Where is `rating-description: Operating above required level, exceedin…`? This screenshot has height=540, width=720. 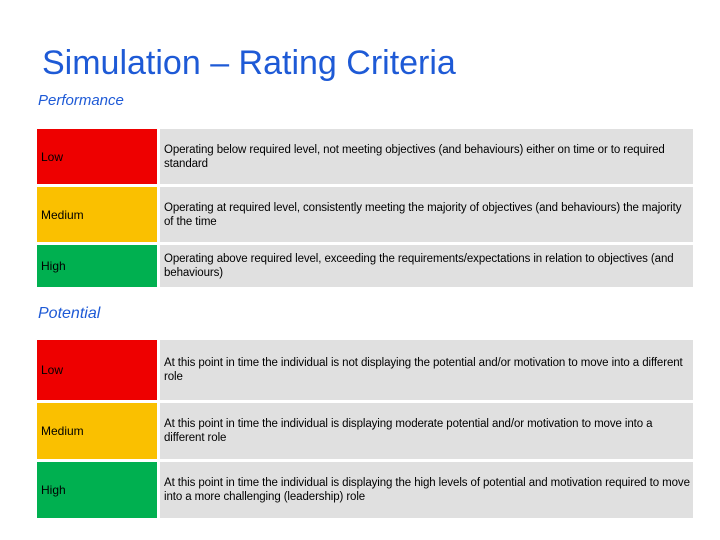
rating-description: Operating above required level, exceedin… is located at coordinates (426, 266).